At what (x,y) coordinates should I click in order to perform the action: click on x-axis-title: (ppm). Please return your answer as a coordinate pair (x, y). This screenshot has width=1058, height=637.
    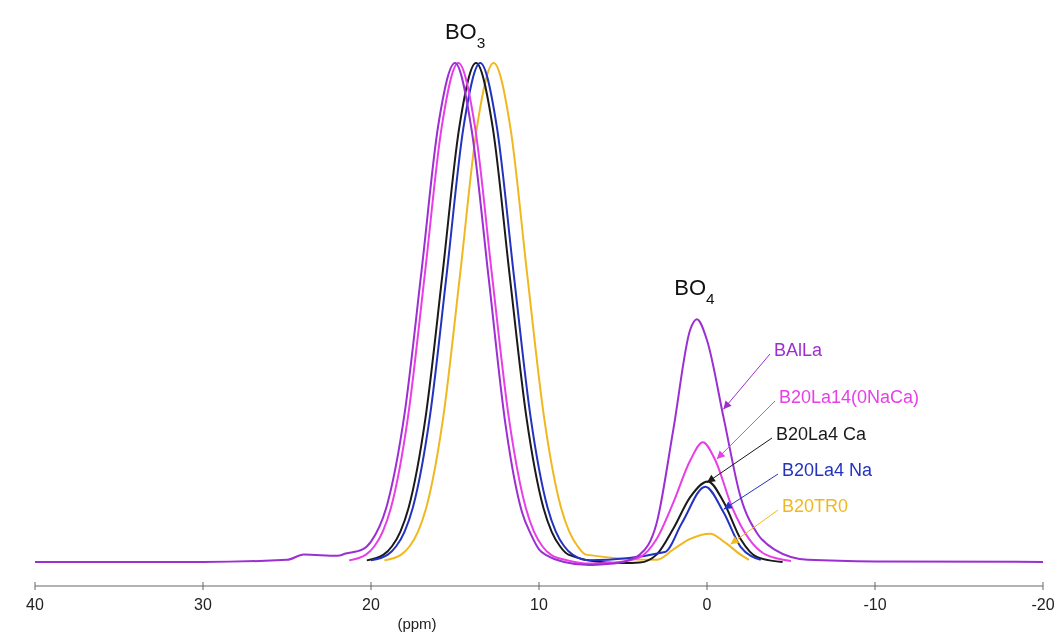
    Looking at the image, I should click on (417, 623).